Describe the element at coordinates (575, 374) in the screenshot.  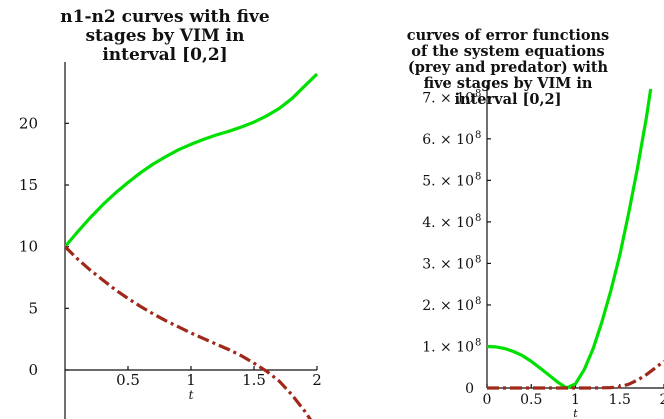
I see `series-line-red` at that location.